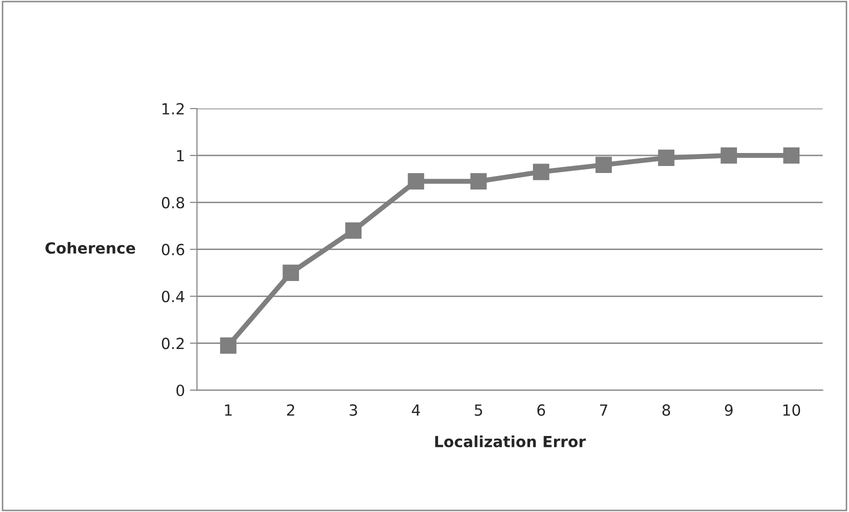 Image resolution: width=849 pixels, height=512 pixels. Describe the element at coordinates (541, 410) in the screenshot. I see `x-tick-label: 6` at that location.